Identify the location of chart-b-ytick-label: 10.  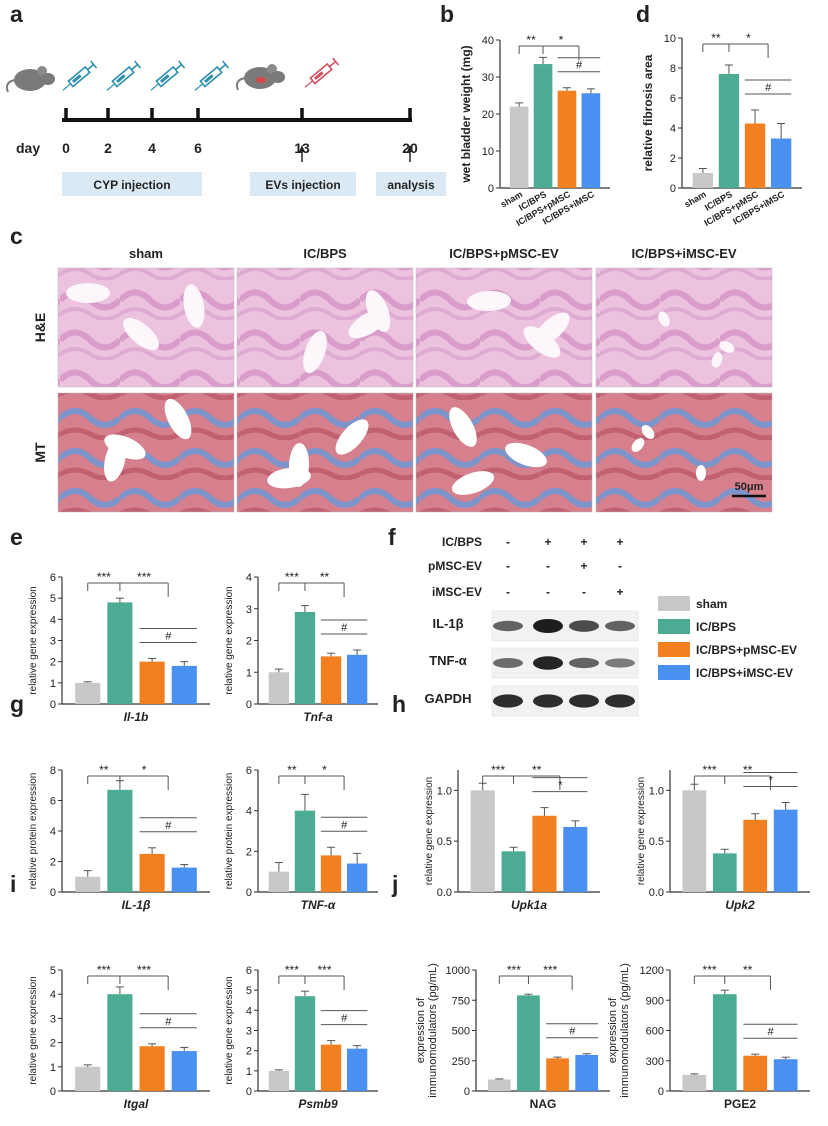
(488, 152).